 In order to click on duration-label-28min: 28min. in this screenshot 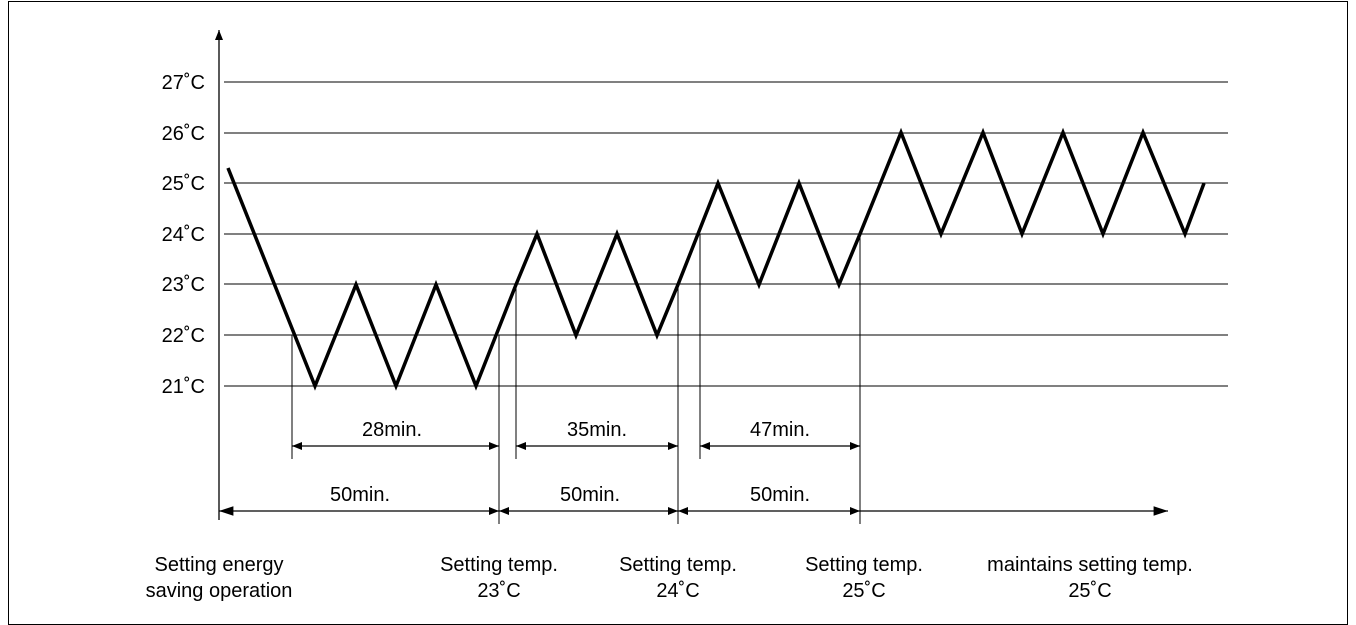, I will do `click(392, 430)`.